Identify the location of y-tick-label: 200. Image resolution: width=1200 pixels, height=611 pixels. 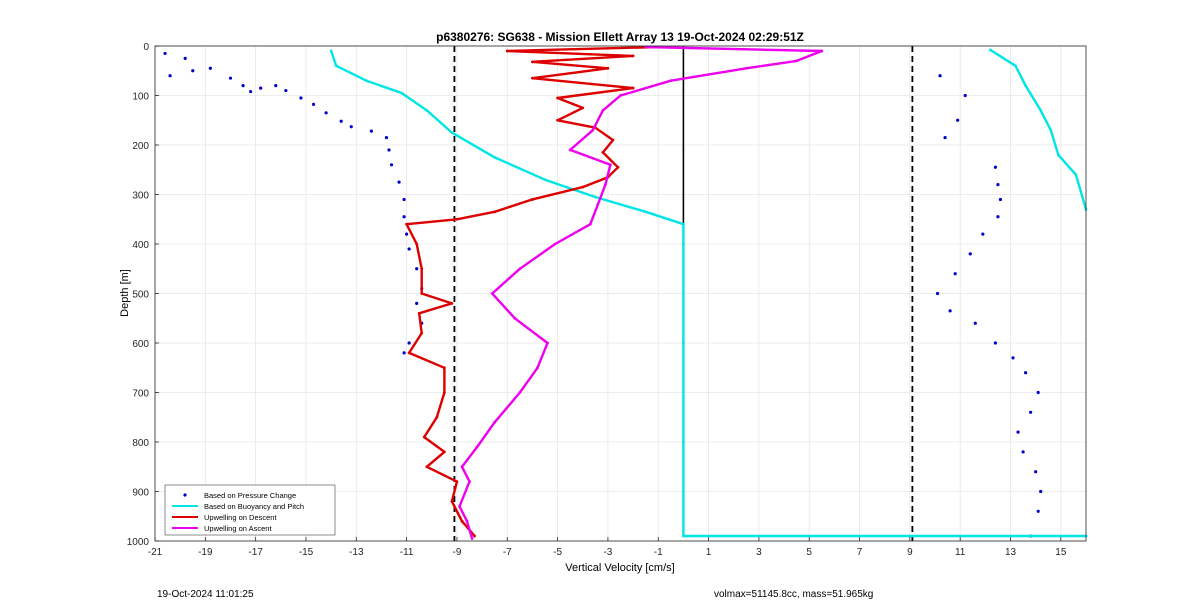
(140, 146).